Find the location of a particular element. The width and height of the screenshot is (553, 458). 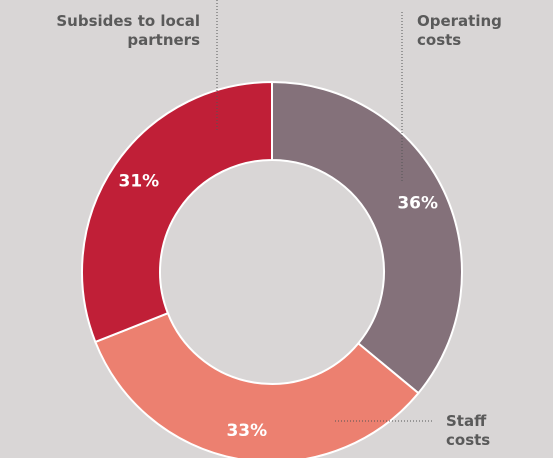

value-label: 33% is located at coordinates (246, 431).